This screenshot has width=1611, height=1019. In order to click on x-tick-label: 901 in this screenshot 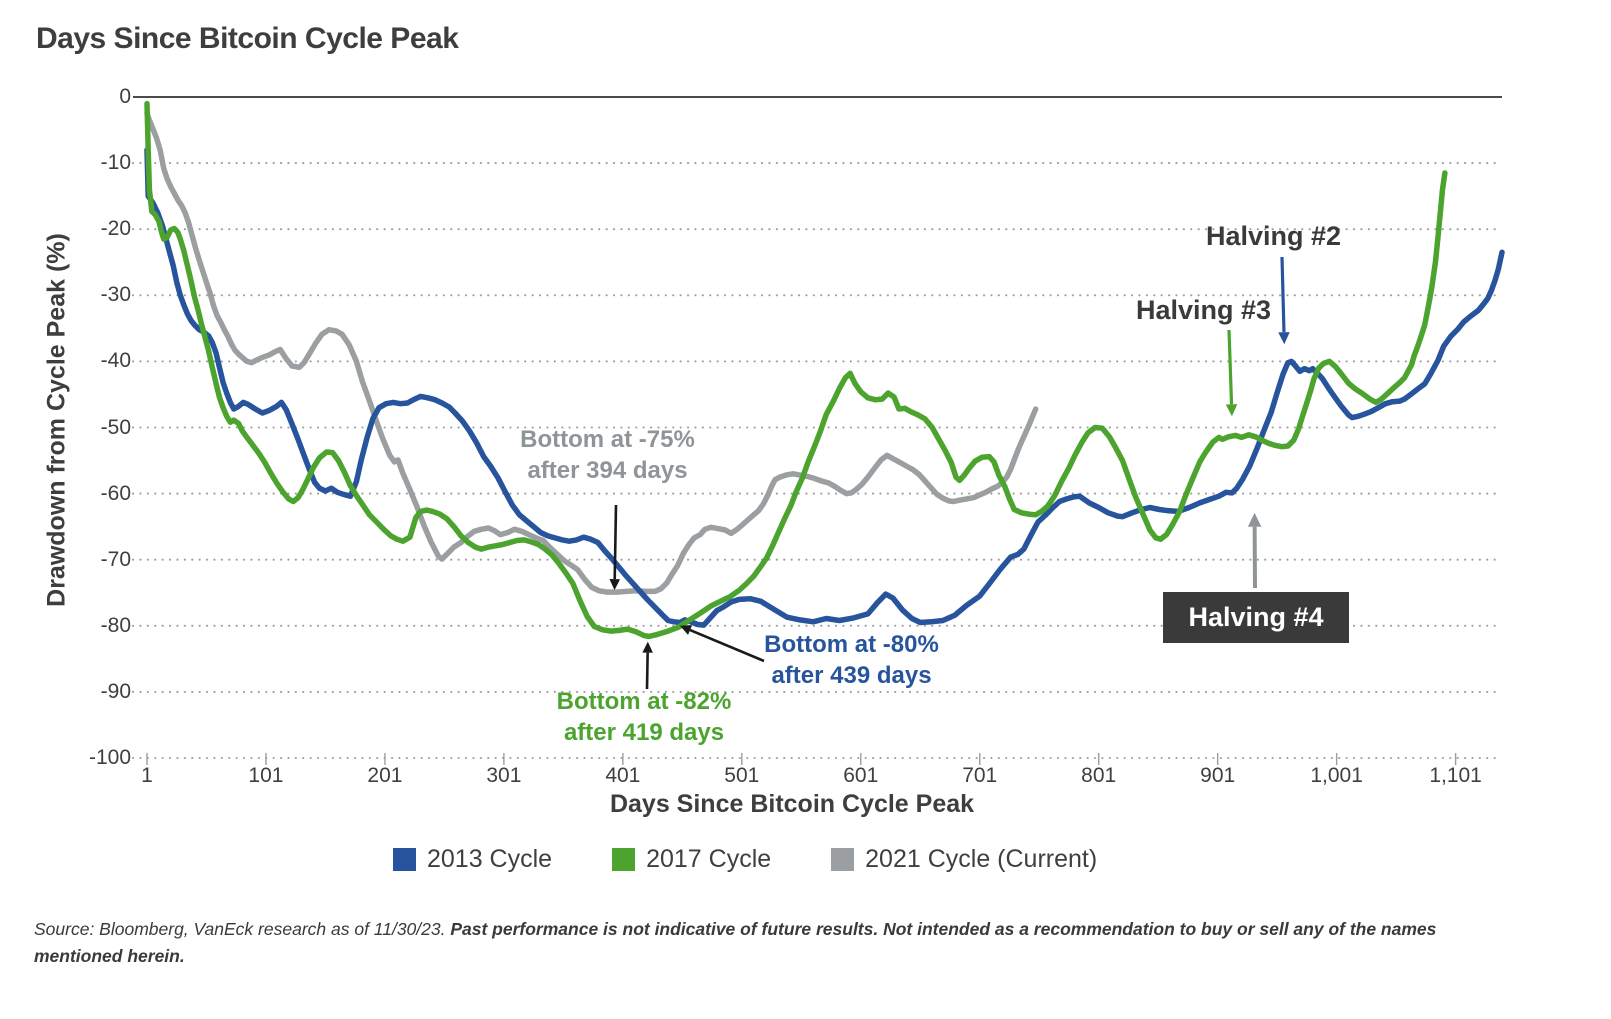, I will do `click(1218, 775)`.